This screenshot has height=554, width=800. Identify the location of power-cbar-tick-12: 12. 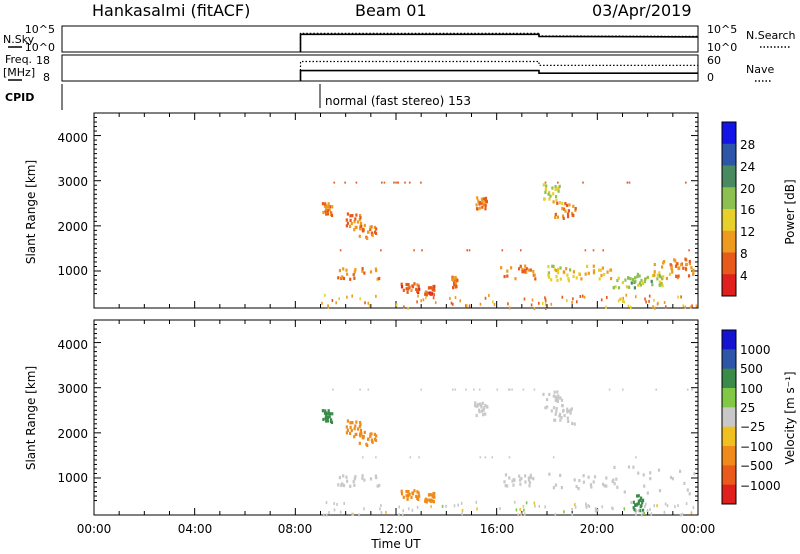
(747, 232).